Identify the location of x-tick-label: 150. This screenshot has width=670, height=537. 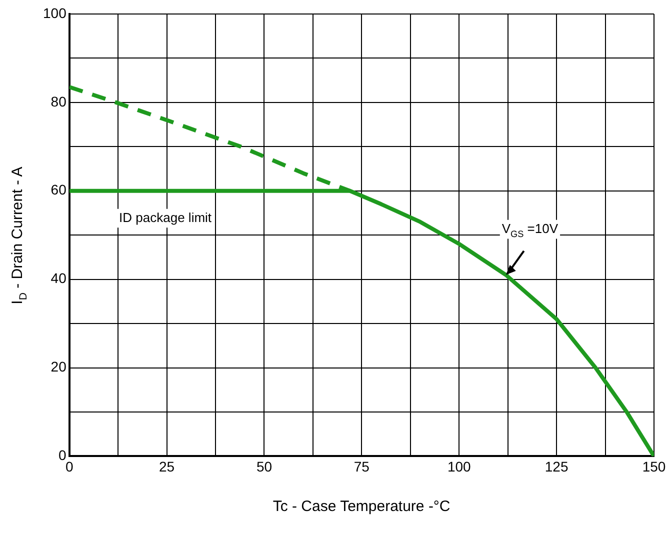
(654, 466).